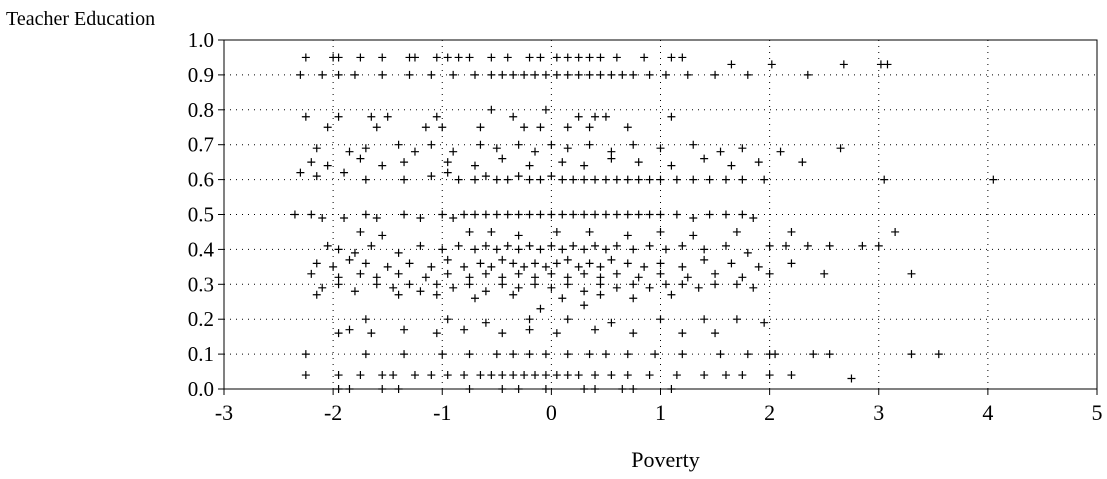 Image resolution: width=1107 pixels, height=479 pixels. Describe the element at coordinates (201, 75) in the screenshot. I see `y-tick-label: 0.9` at that location.